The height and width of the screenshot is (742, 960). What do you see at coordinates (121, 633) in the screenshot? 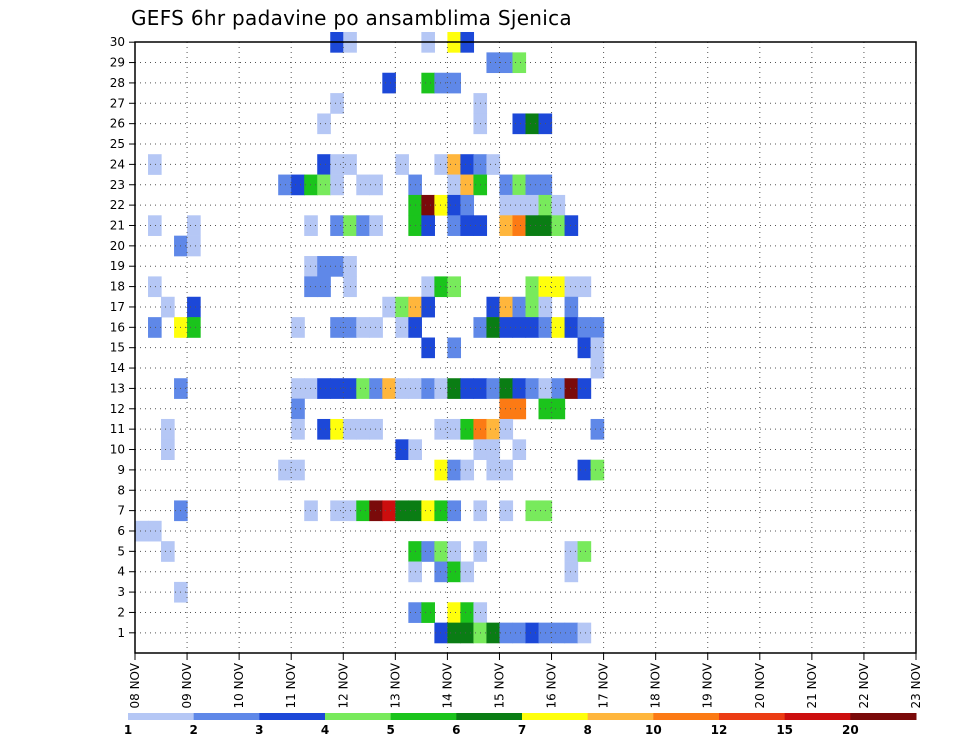
I see `y-tick-label: 1` at bounding box center [121, 633].